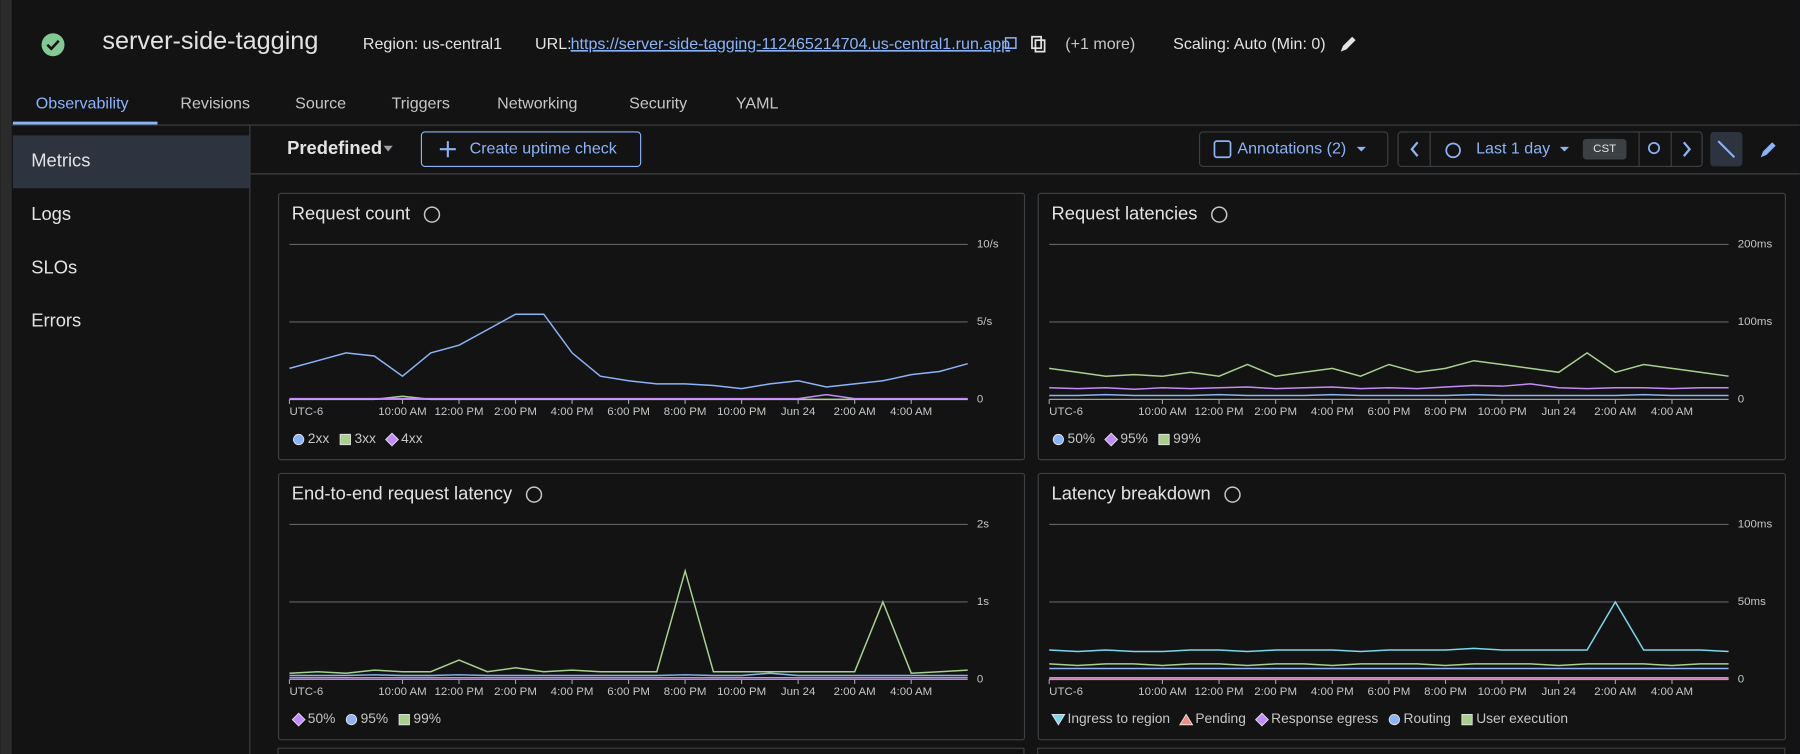 This screenshot has height=754, width=1800. Describe the element at coordinates (412, 438) in the screenshot. I see `legend-label: 4xx` at that location.